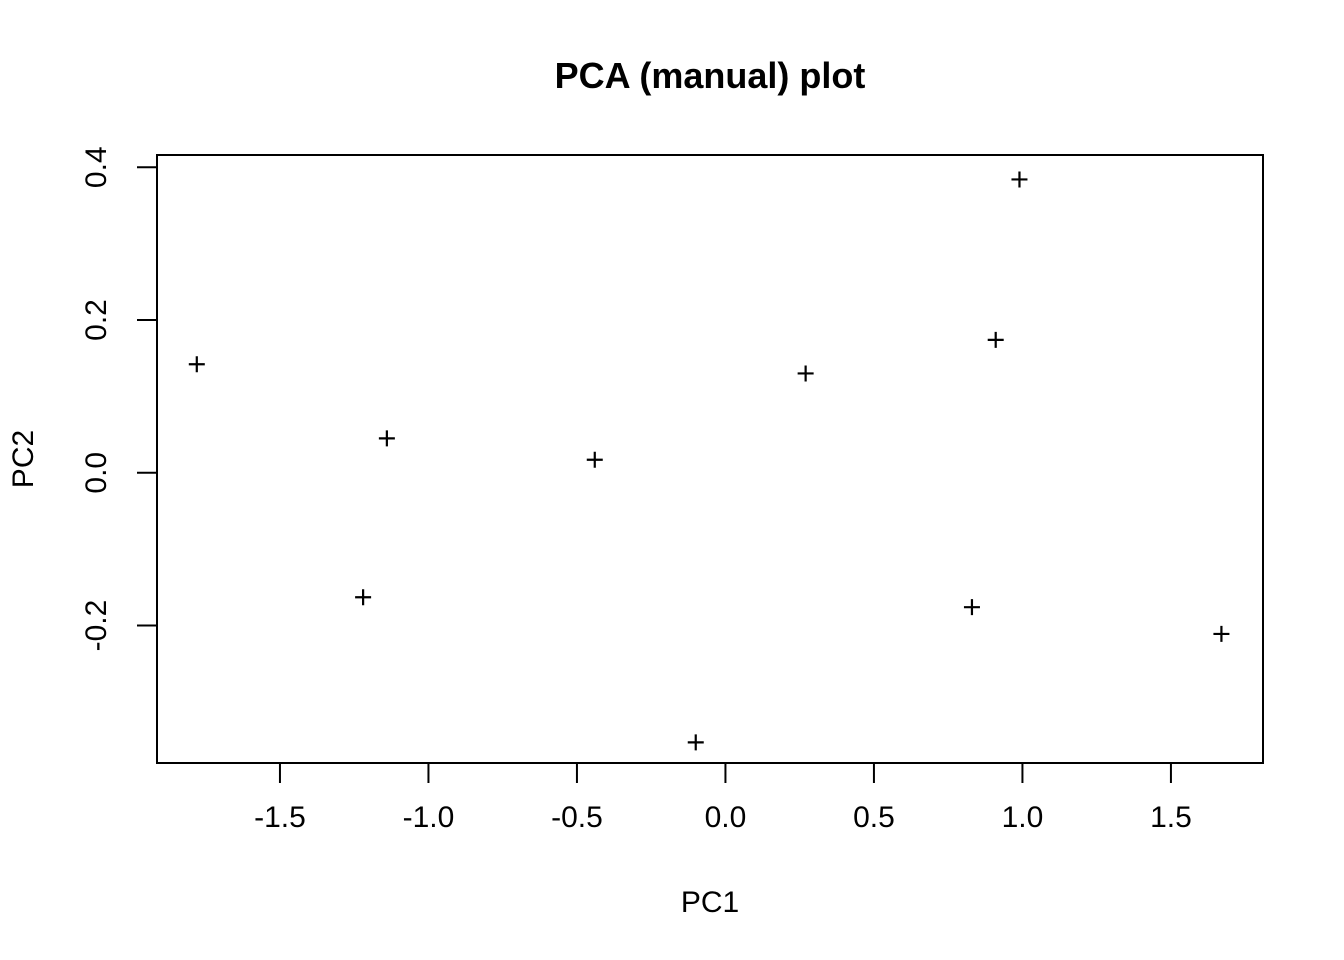 Image resolution: width=1344 pixels, height=960 pixels. I want to click on x-tick-label: -1.0, so click(429, 817).